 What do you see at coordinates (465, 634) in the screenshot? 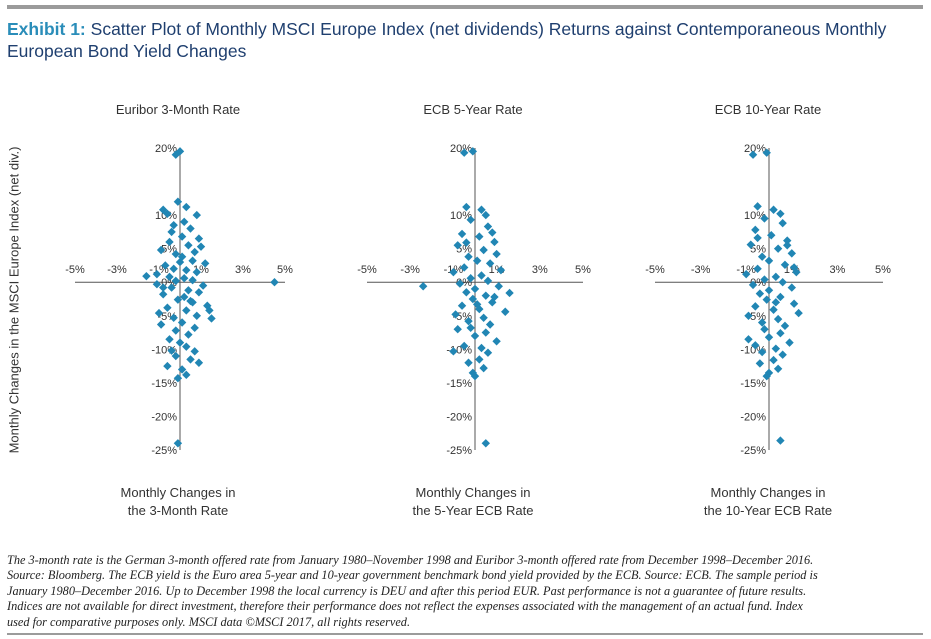
I see `bottom-rule` at bounding box center [465, 634].